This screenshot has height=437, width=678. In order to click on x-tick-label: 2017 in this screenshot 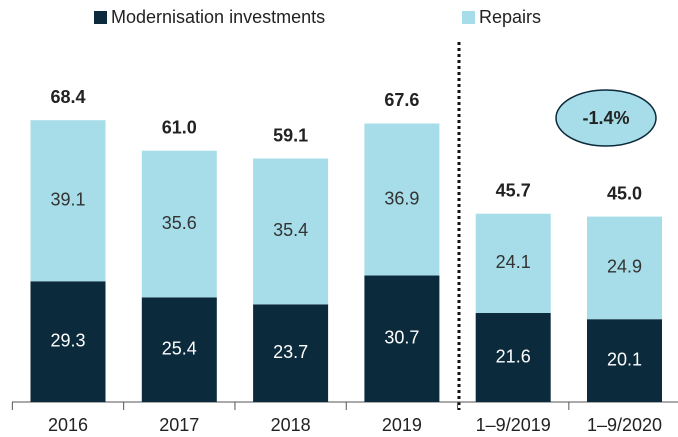, I will do `click(179, 425)`.